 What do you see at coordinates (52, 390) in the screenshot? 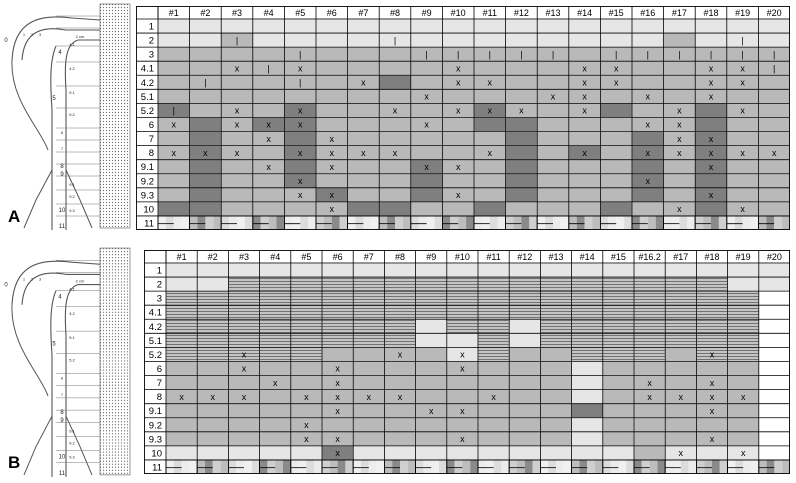
I see `iliac-branches` at bounding box center [52, 390].